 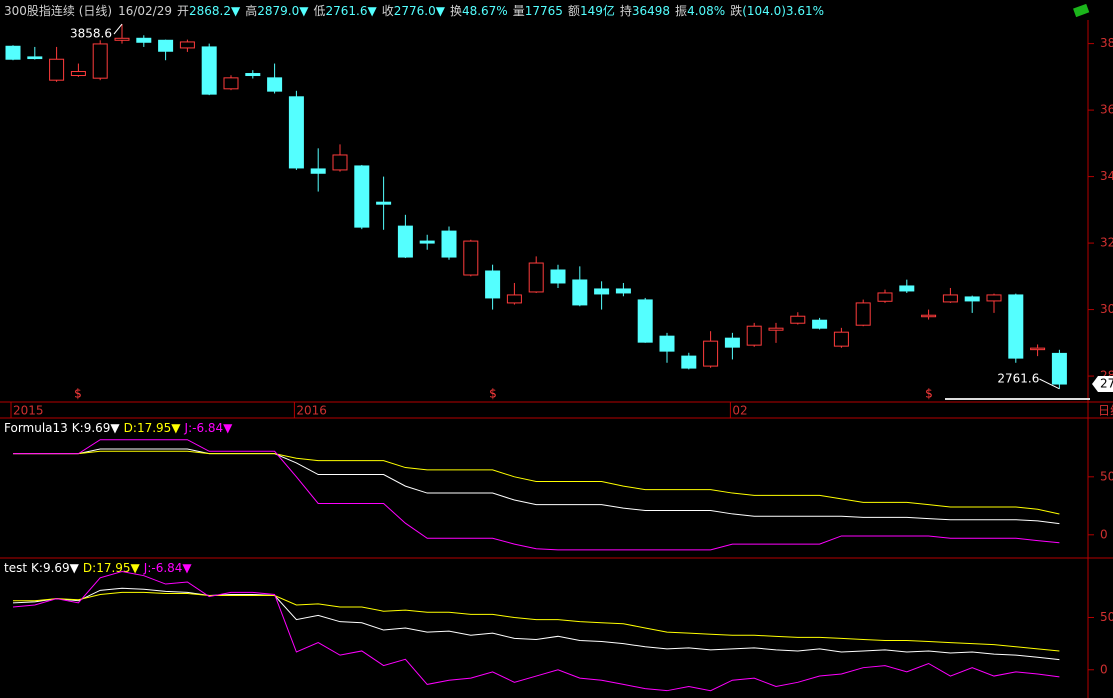 I want to click on header-title: 300股指连续 (日线), so click(x=58, y=10).